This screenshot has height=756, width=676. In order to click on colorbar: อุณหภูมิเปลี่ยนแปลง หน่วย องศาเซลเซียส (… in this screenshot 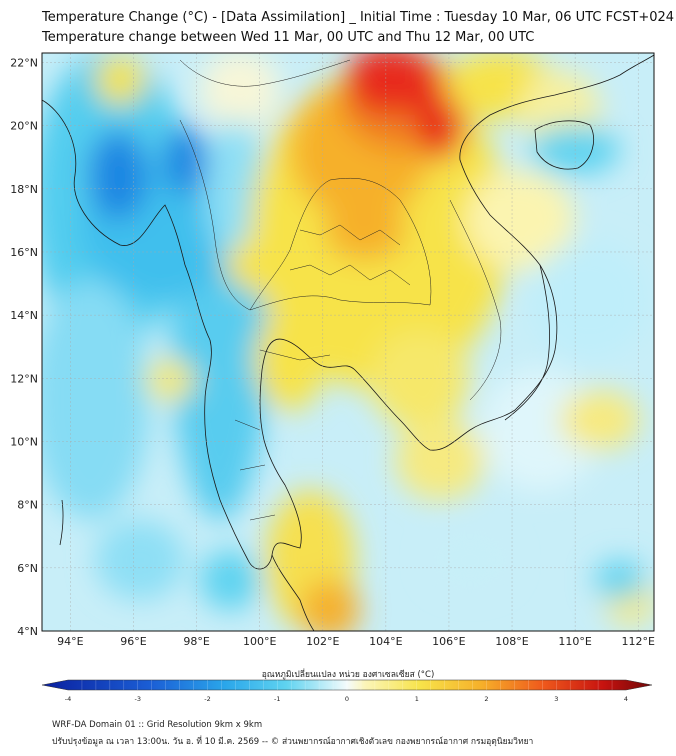, I will do `click(347, 685)`.